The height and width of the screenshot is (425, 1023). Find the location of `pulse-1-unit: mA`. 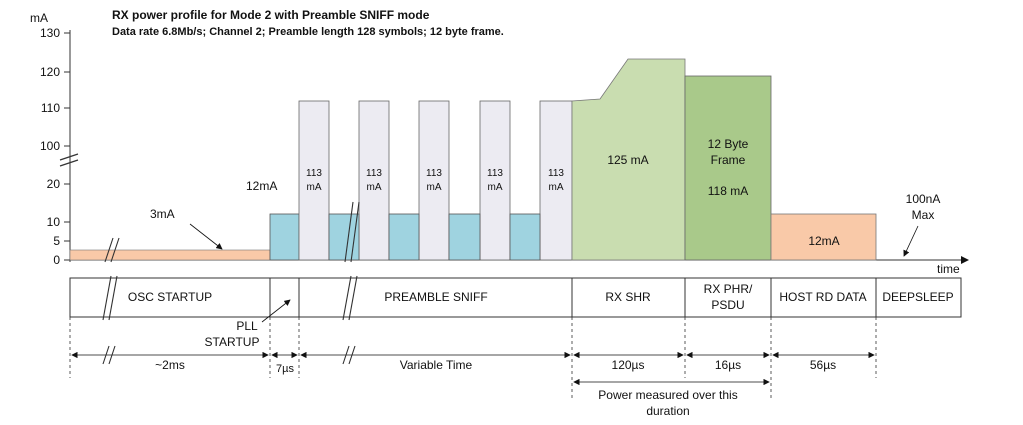

pulse-1-unit: mA is located at coordinates (314, 187).